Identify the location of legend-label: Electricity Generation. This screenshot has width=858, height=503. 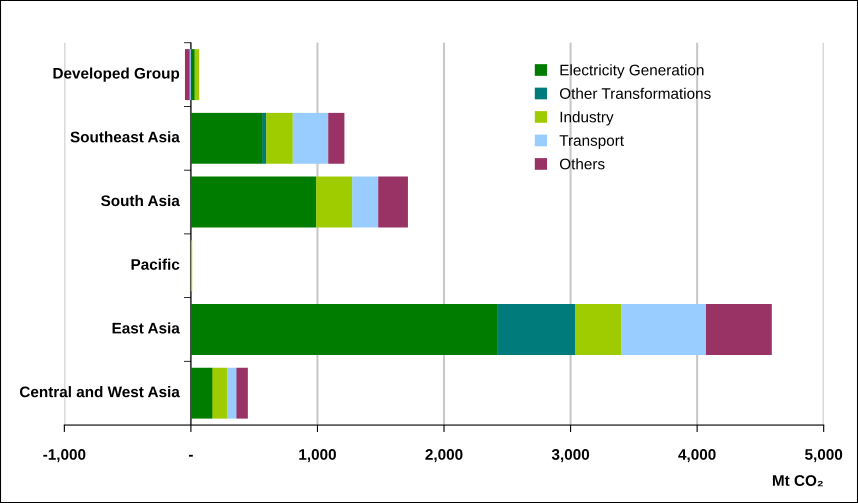
(632, 71).